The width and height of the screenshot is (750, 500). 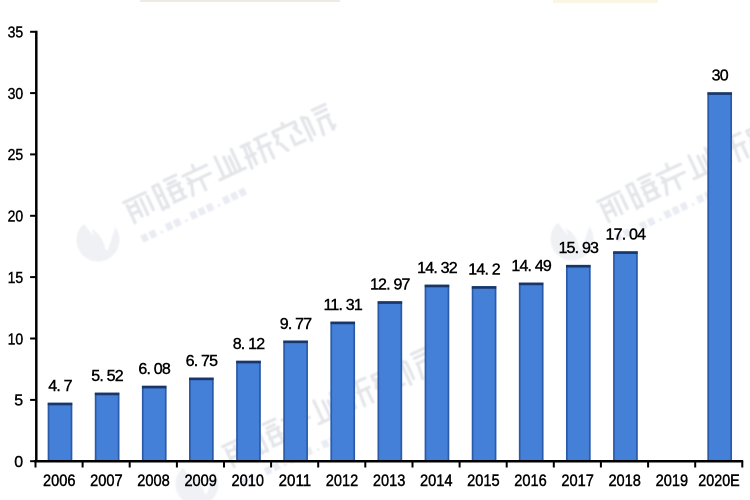 What do you see at coordinates (531, 266) in the screenshot?
I see `svg-text: 14. 49` at bounding box center [531, 266].